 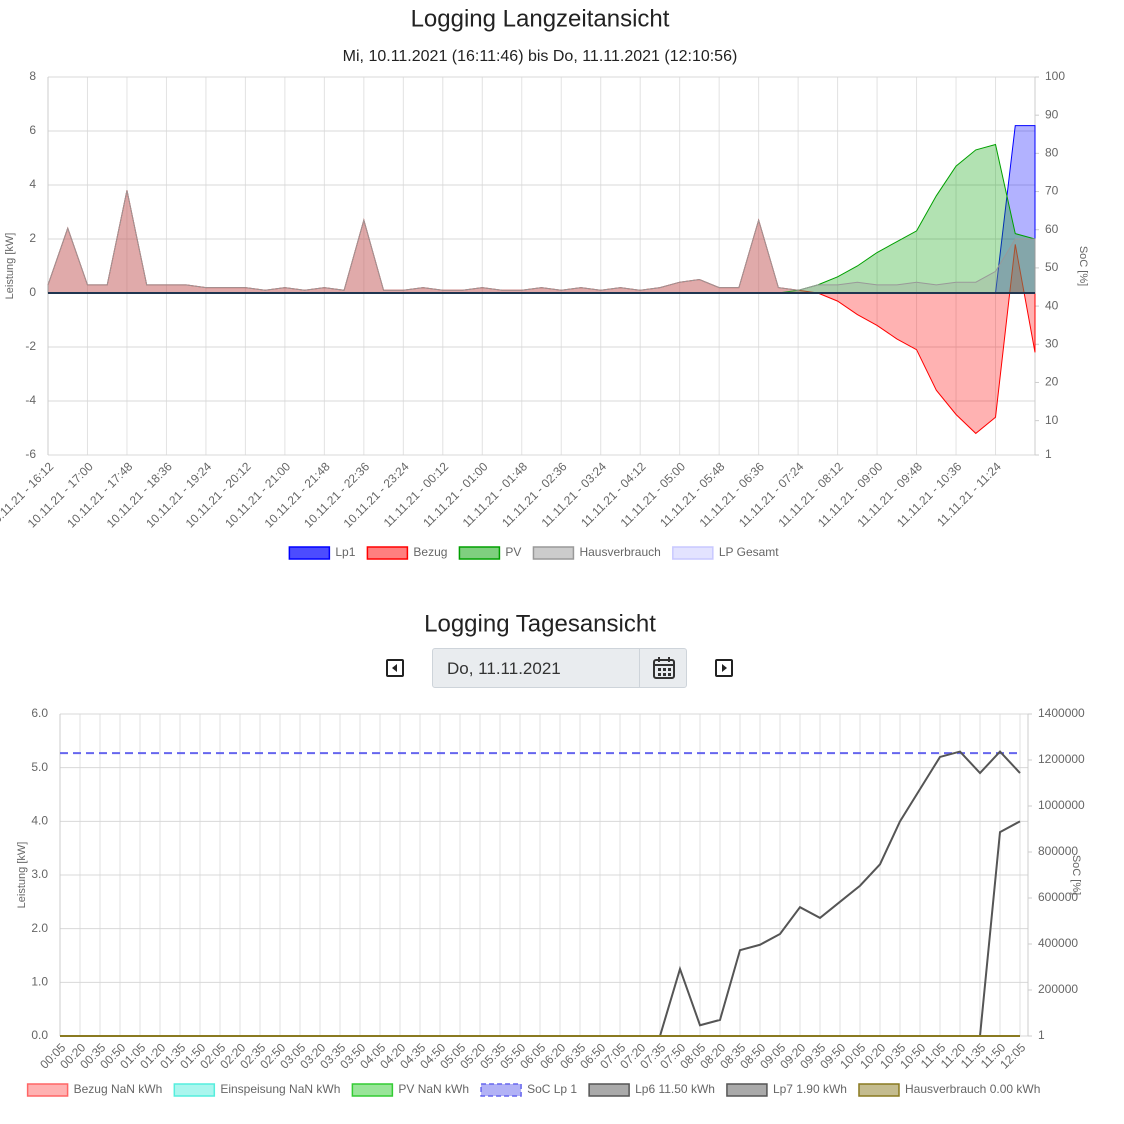 I want to click on date-input: Do, 11.11.2021, so click(x=559, y=668).